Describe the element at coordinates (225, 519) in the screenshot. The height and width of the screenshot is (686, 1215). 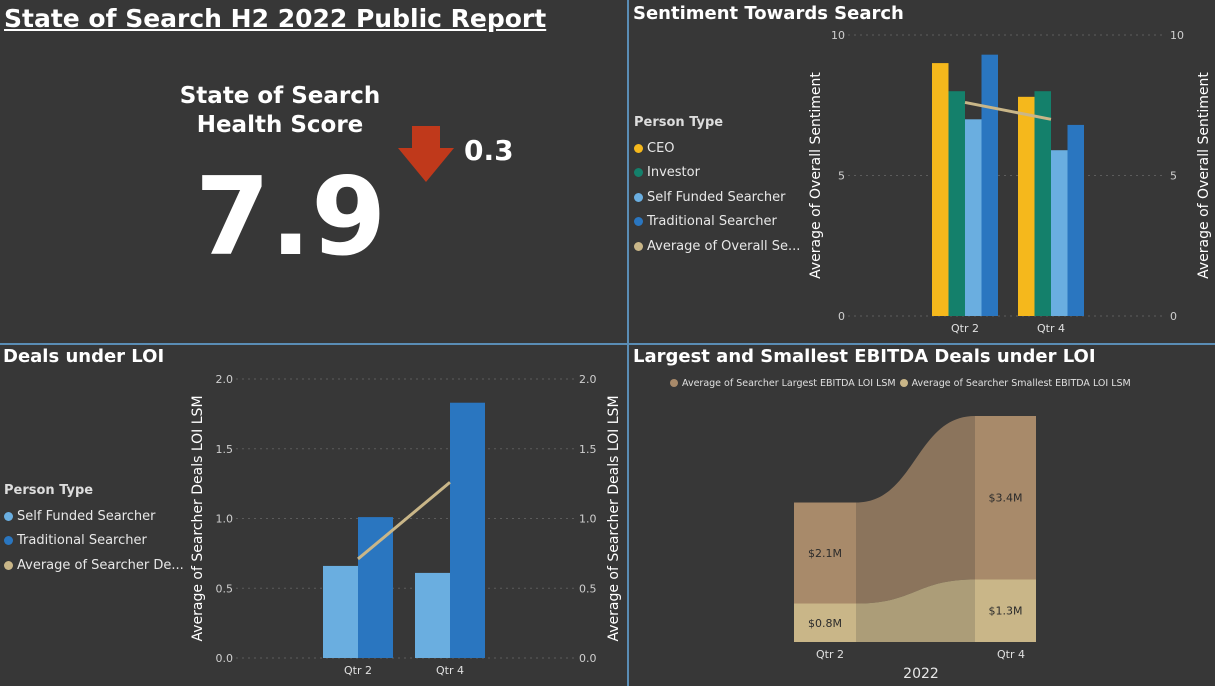
I see `y-tick-label: 1.0` at that location.